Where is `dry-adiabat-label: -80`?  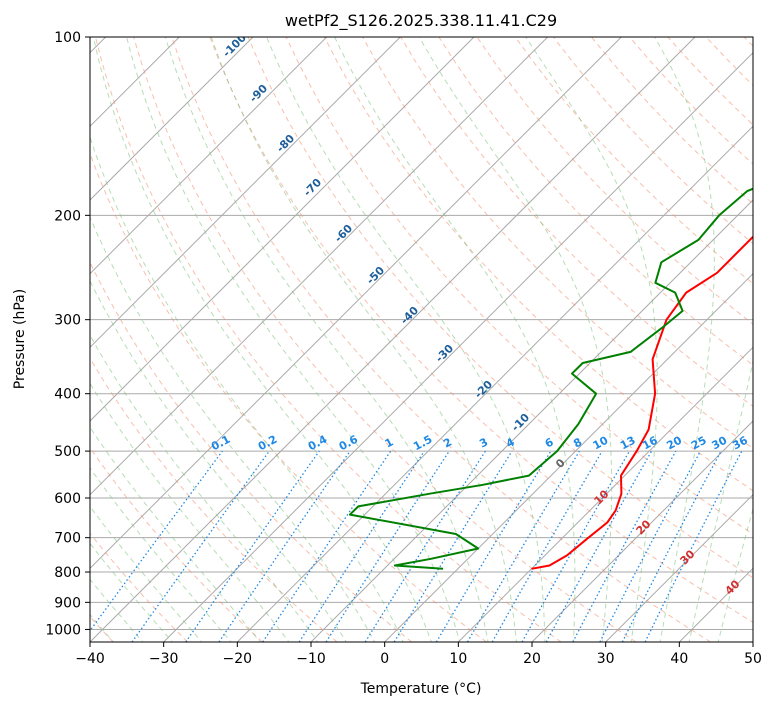 dry-adiabat-label: -80 is located at coordinates (285, 143).